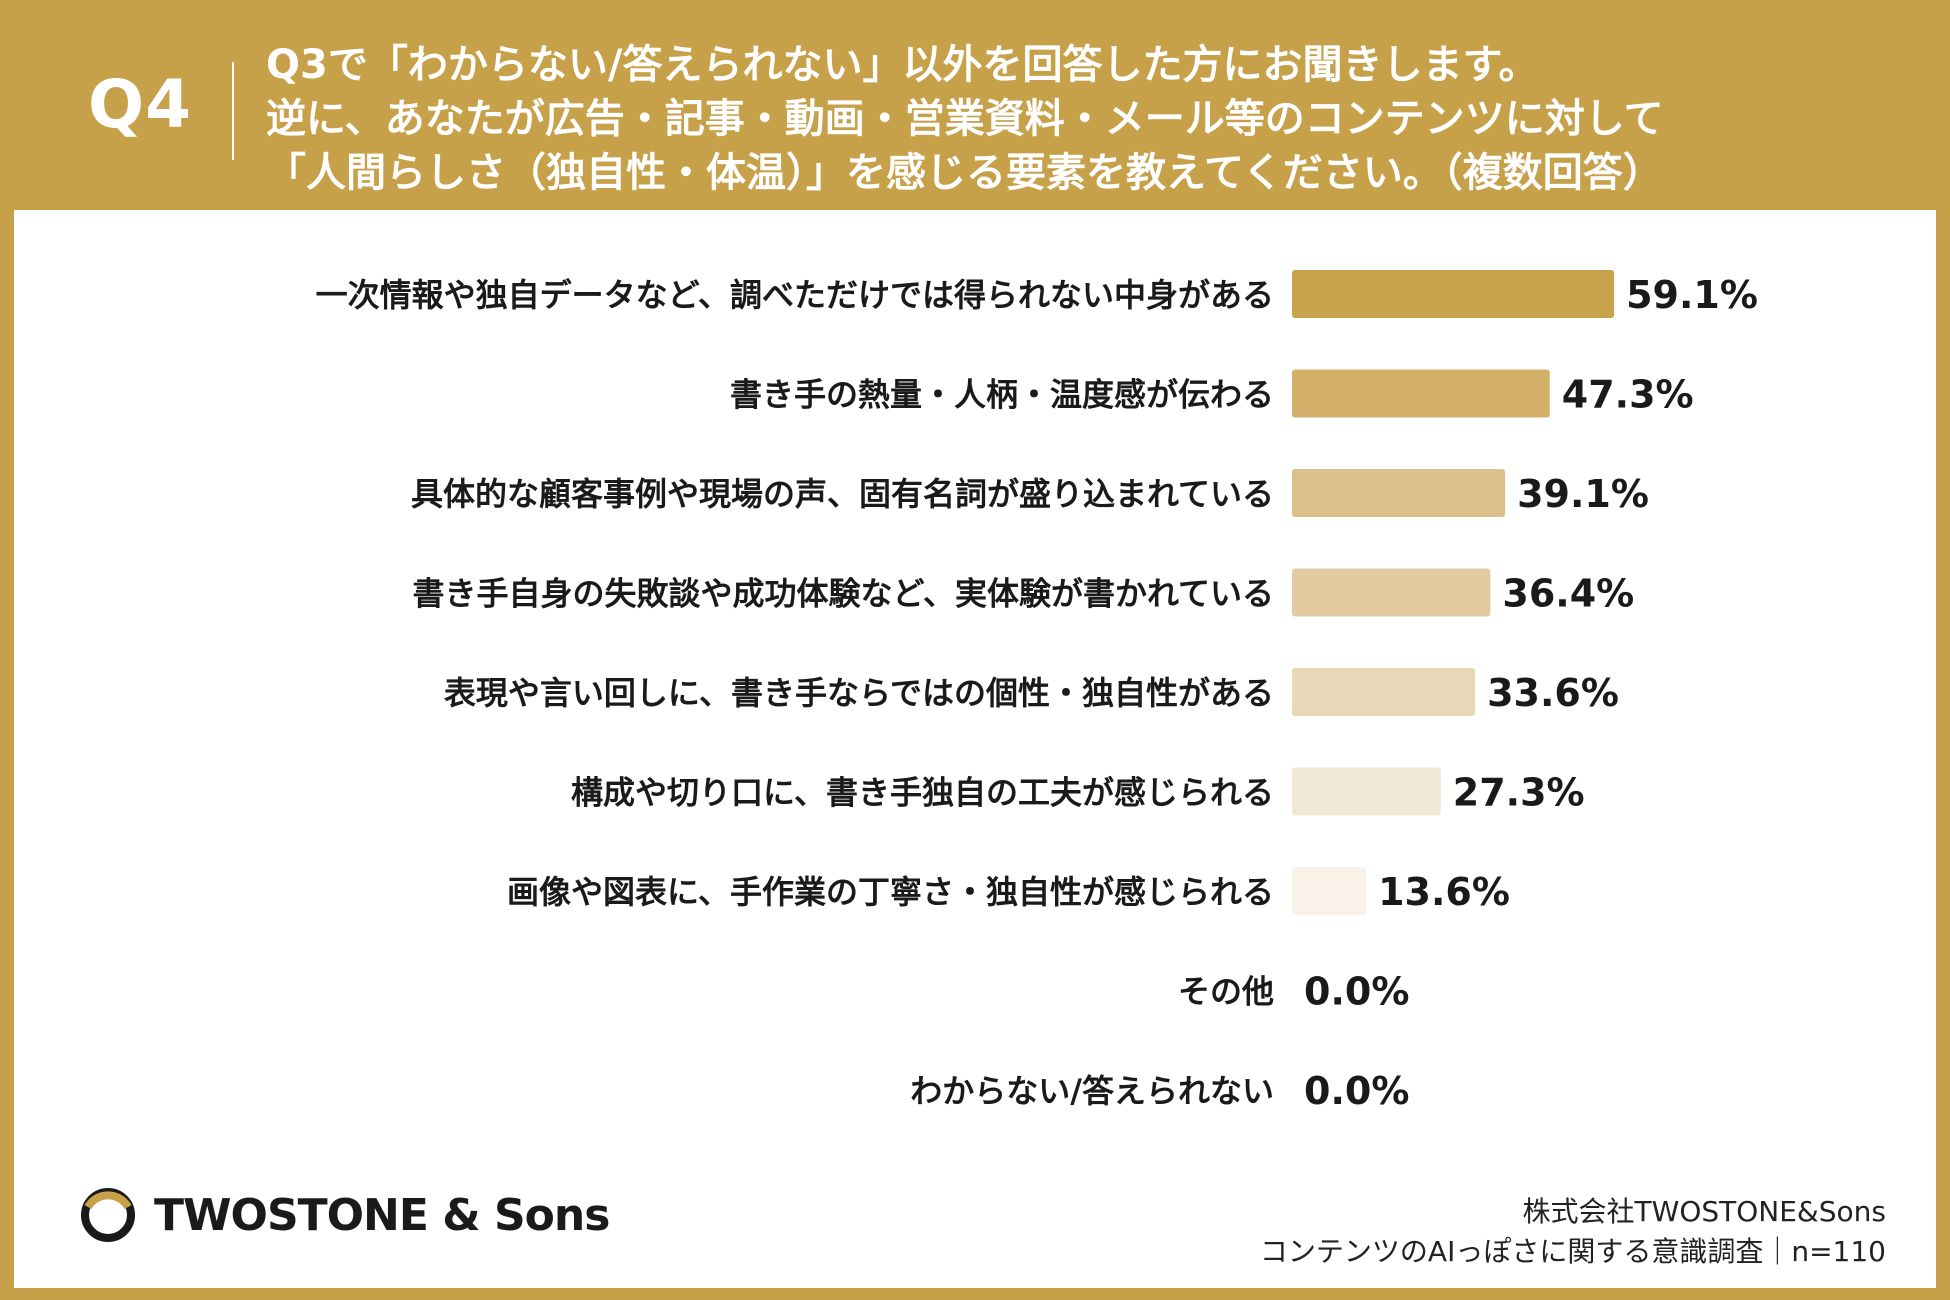 This screenshot has height=1300, width=1950. What do you see at coordinates (1572, 1251) in the screenshot?
I see `source-survey: コンテンツのAIっぽさに関する意識調査｜n=110` at bounding box center [1572, 1251].